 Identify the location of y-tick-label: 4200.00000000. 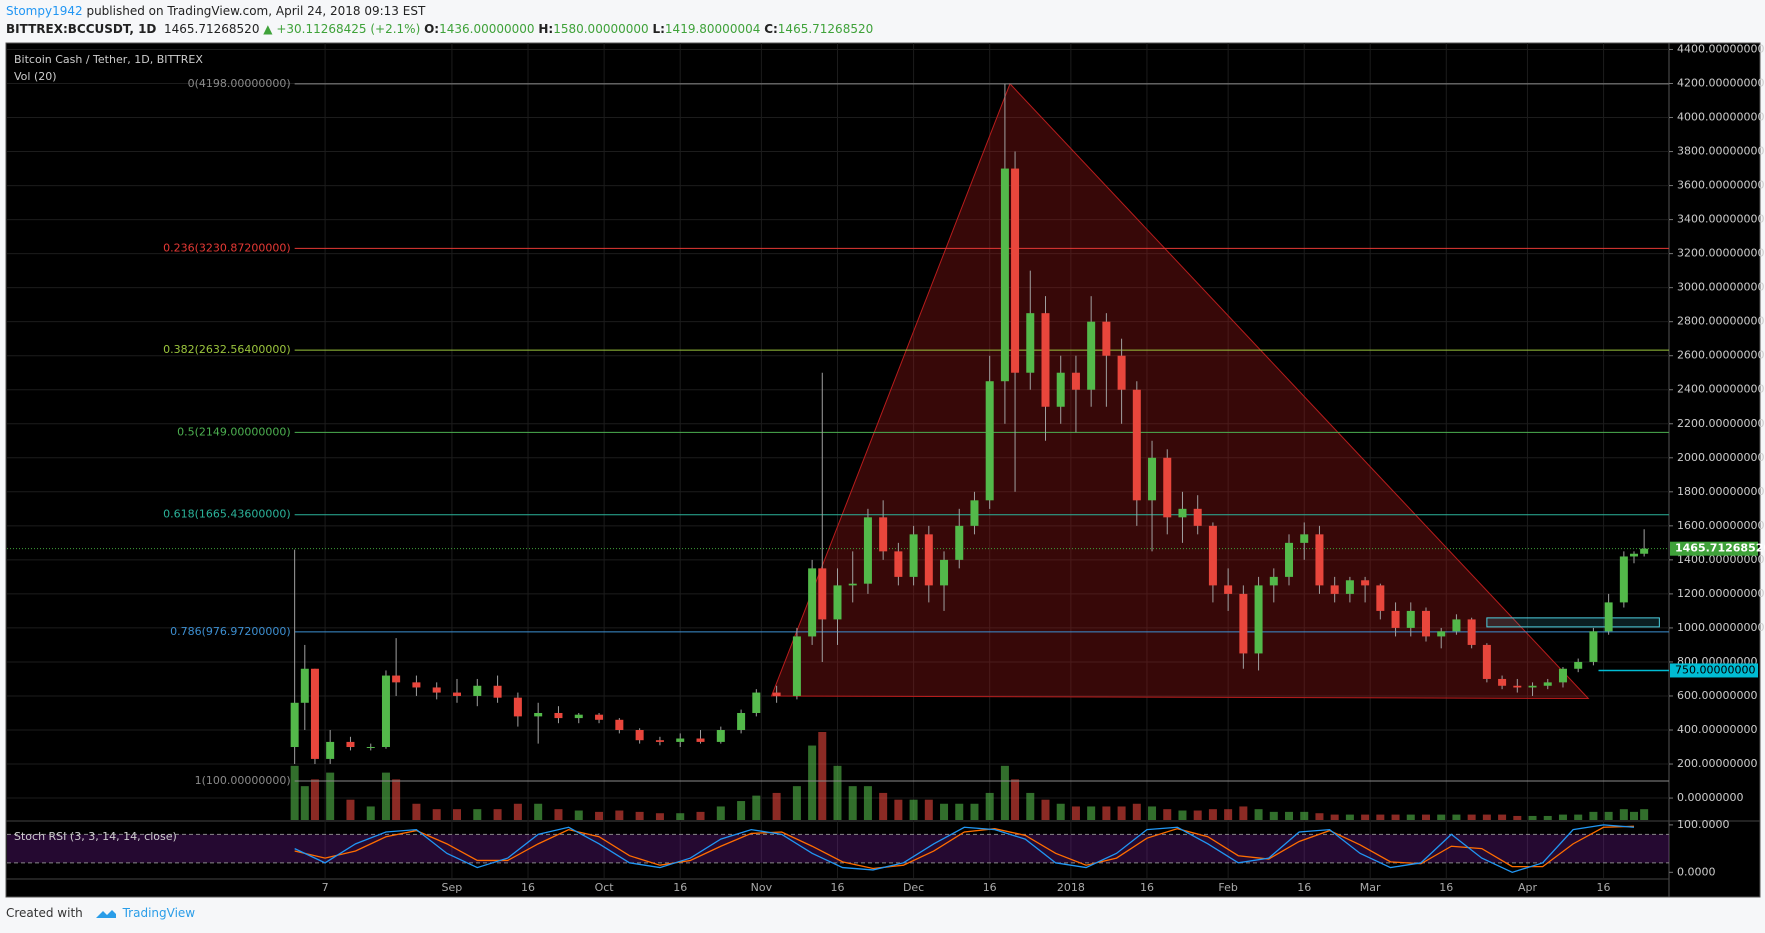
(1720, 82).